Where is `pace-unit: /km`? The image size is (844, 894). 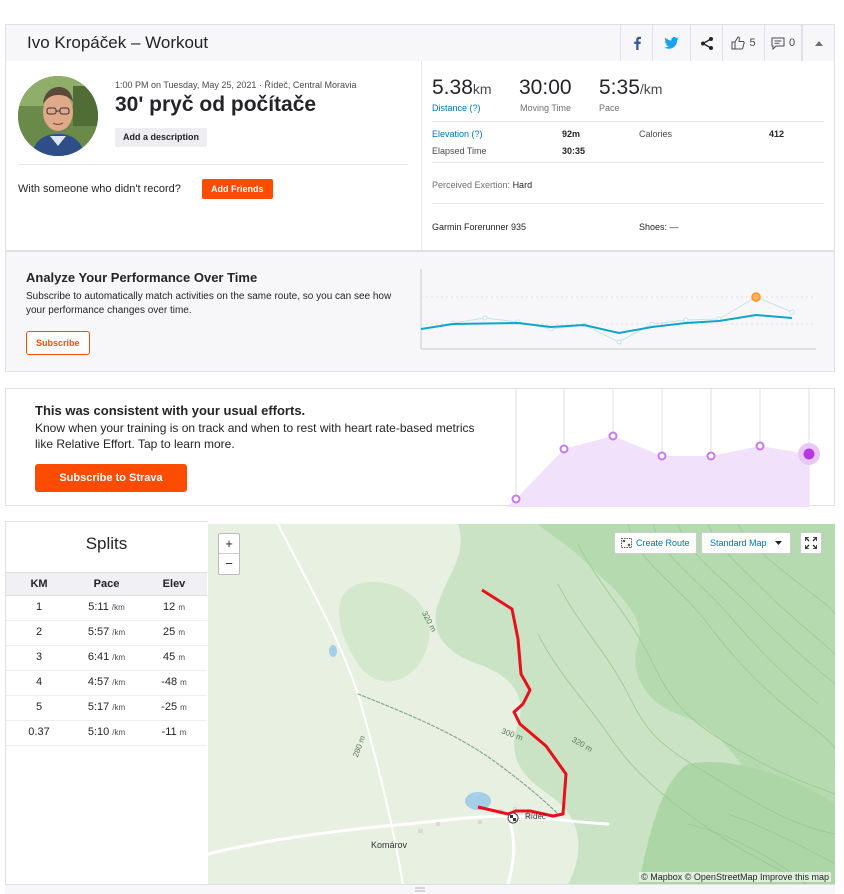 pace-unit: /km is located at coordinates (651, 89).